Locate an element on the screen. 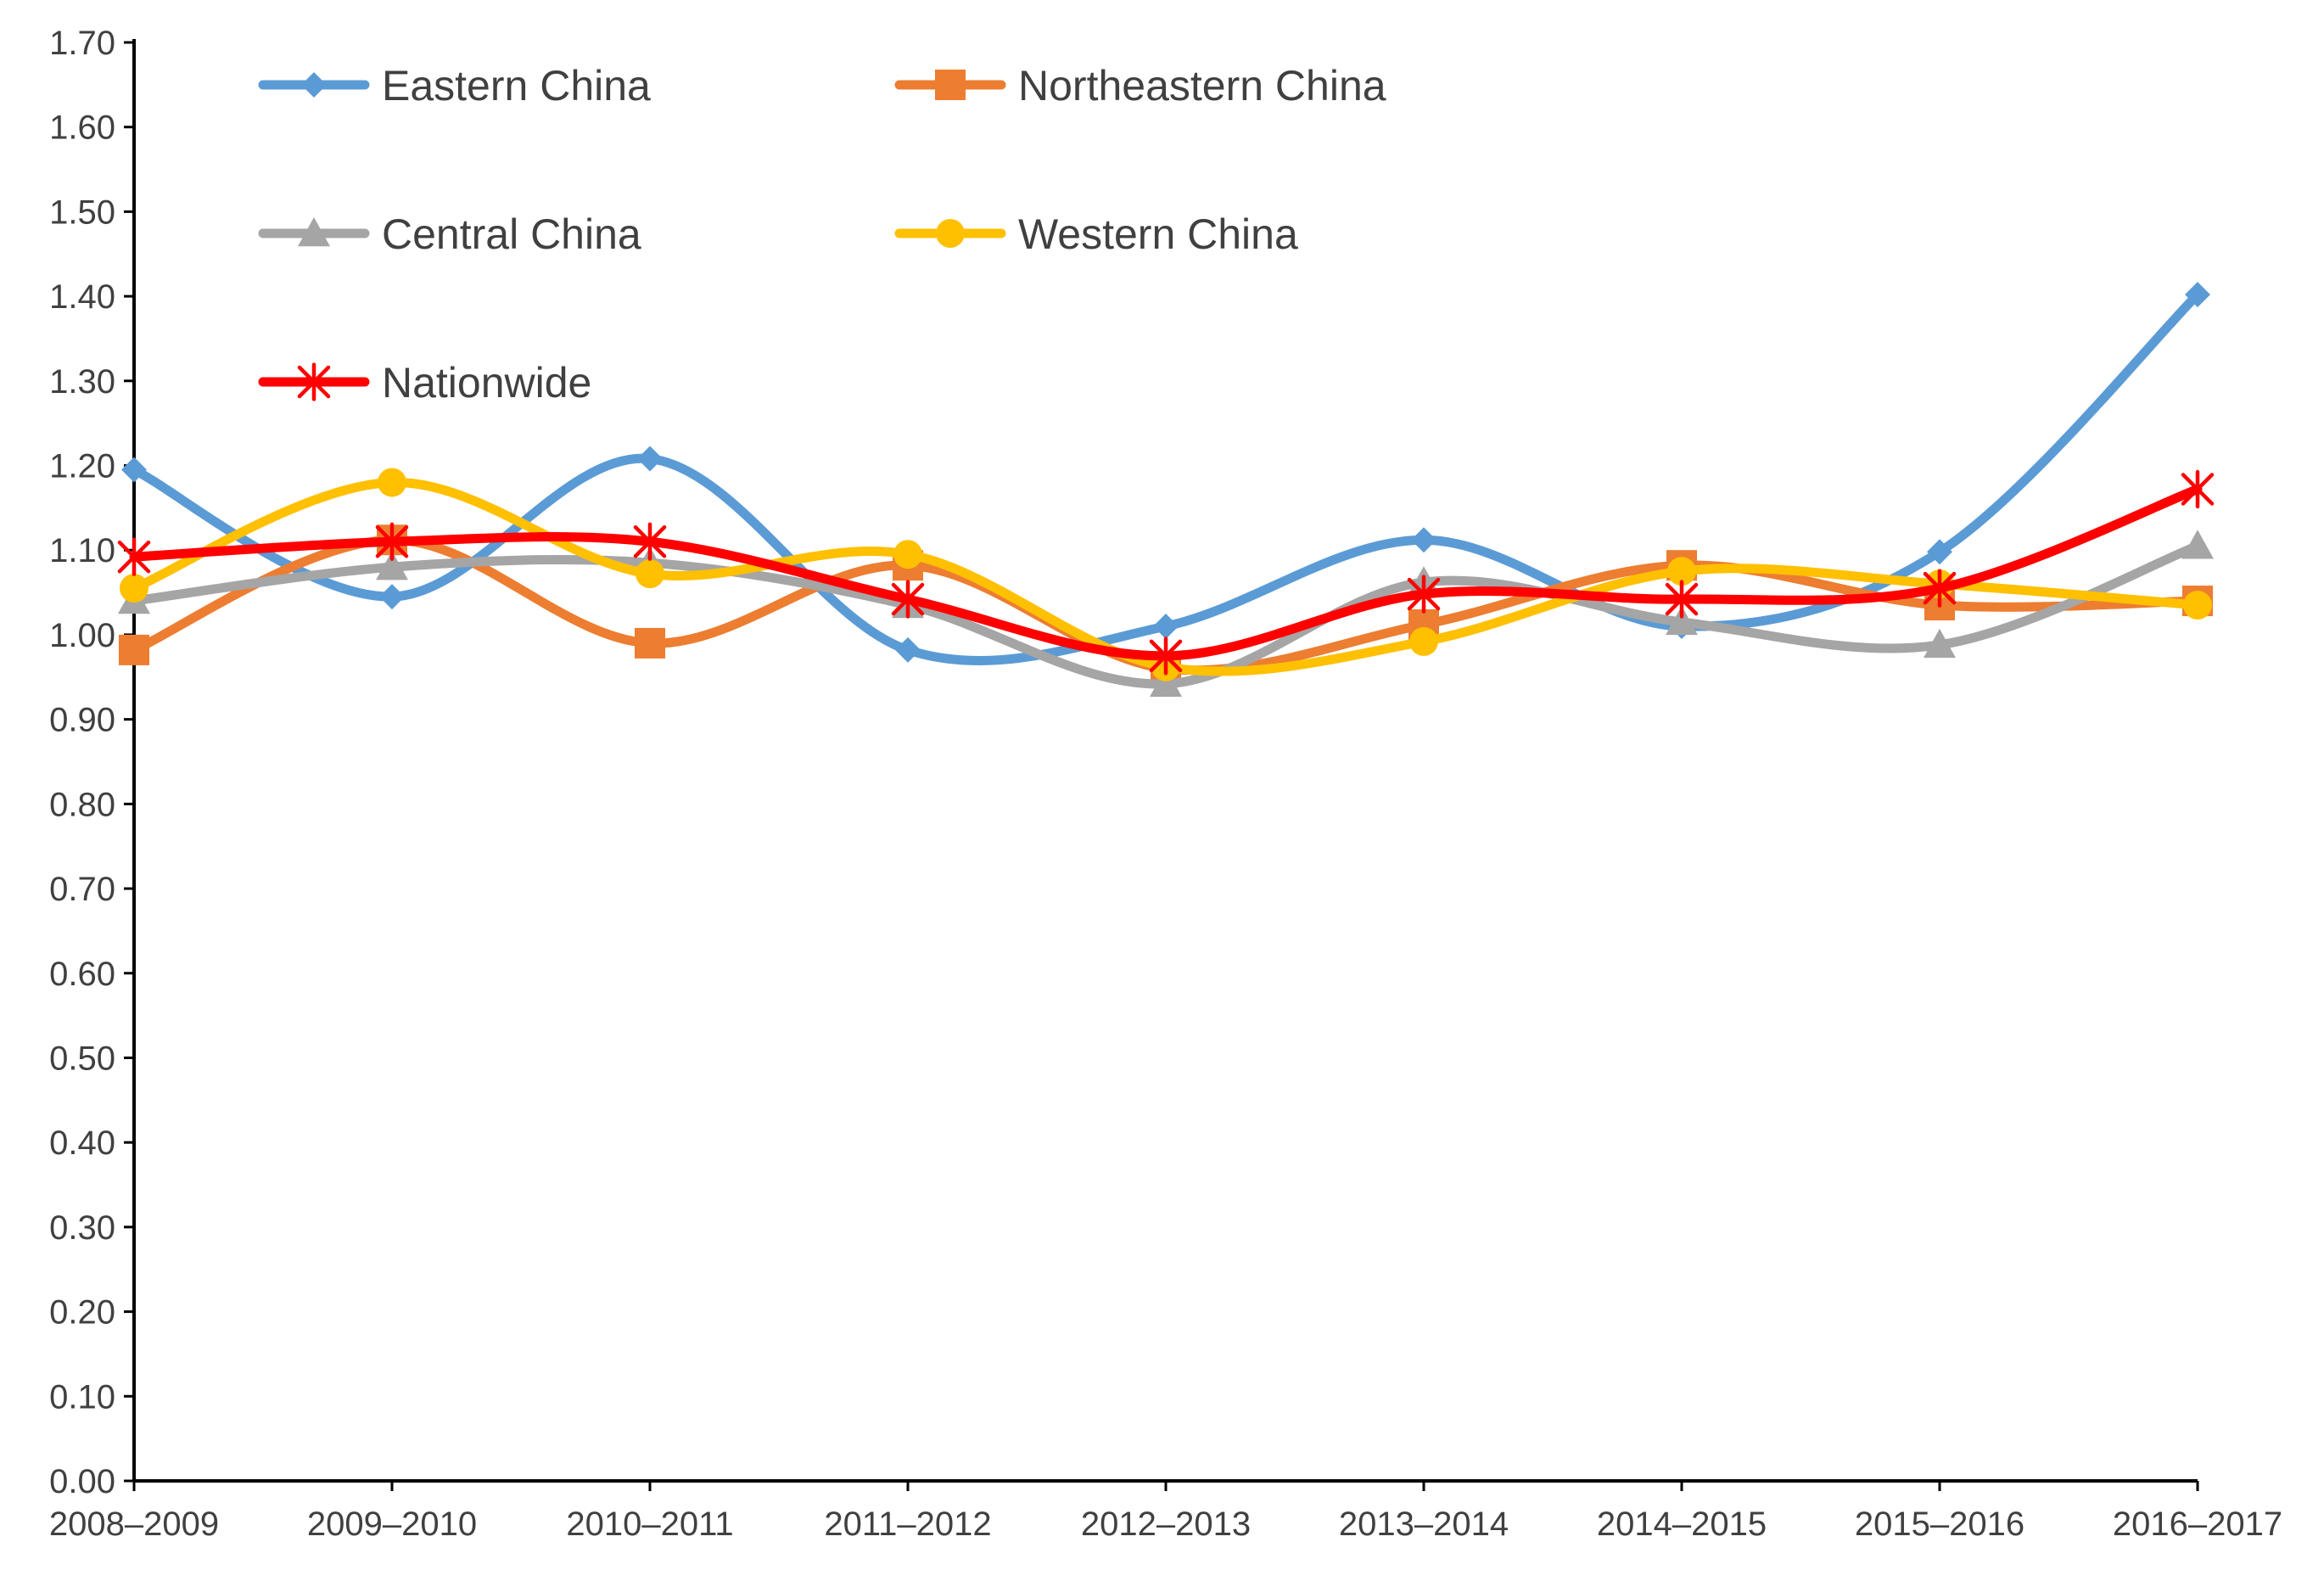 The width and height of the screenshot is (2324, 1570). x-tick-label: 2008–2009 is located at coordinates (134, 1524).